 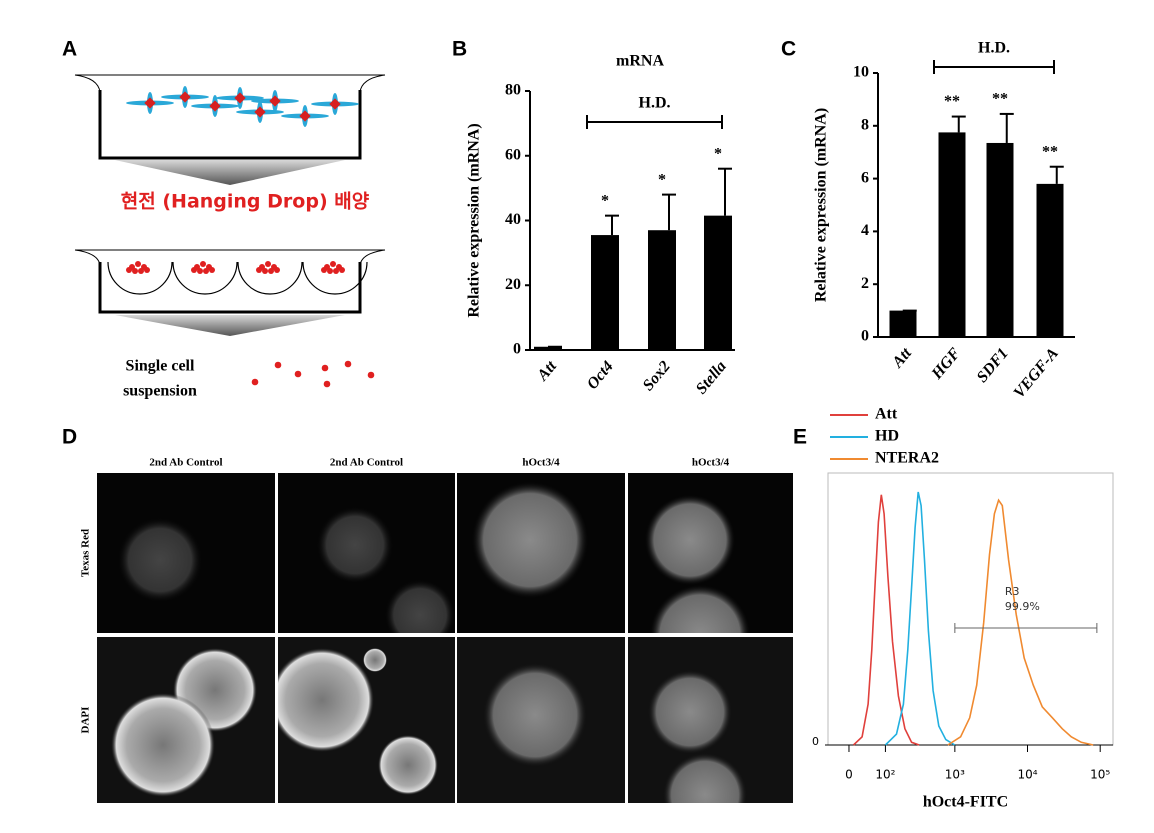 I want to click on significance: **, so click(x=1000, y=99).